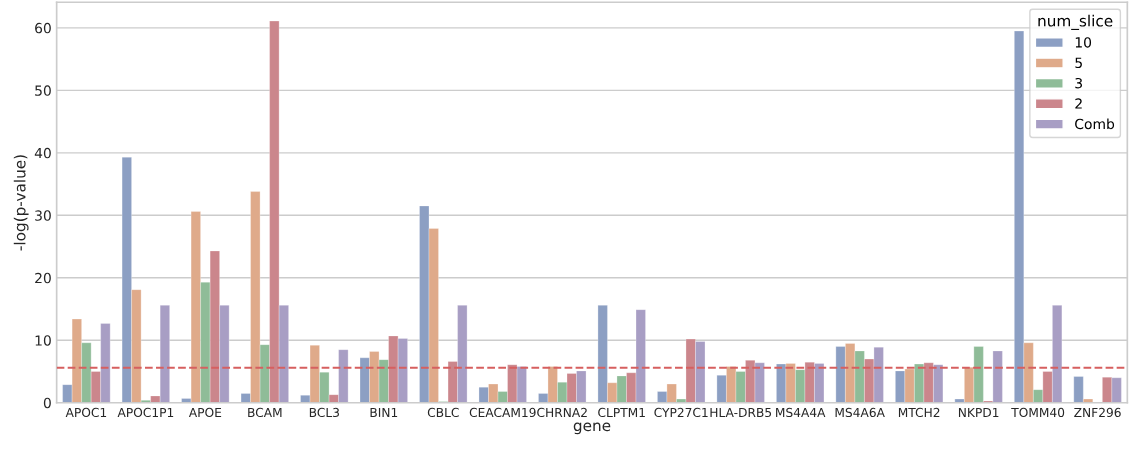 The width and height of the screenshot is (1133, 450). Describe the element at coordinates (860, 412) in the screenshot. I see `x-tick-label: MS4A6A` at that location.